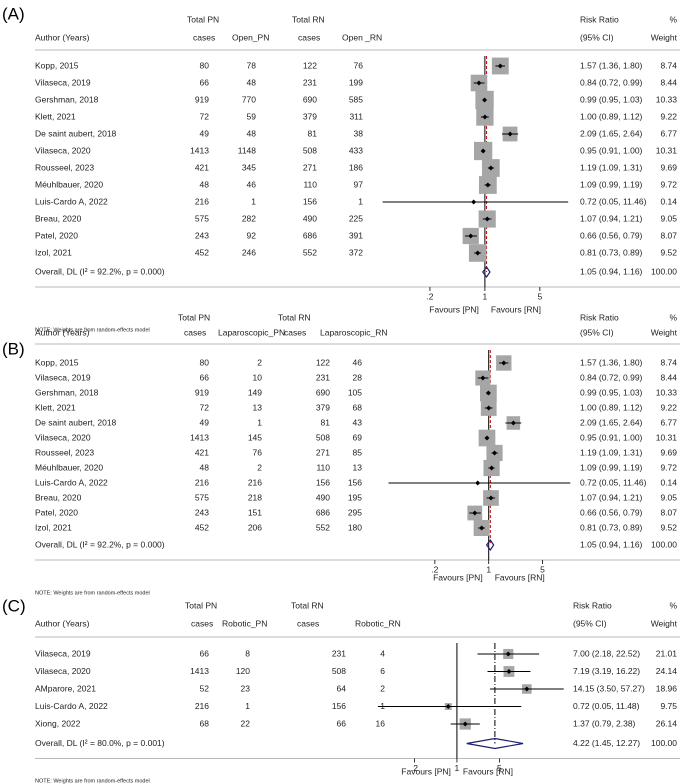 Image resolution: width=684 pixels, height=784 pixels. I want to click on cell: 180, so click(355, 527).